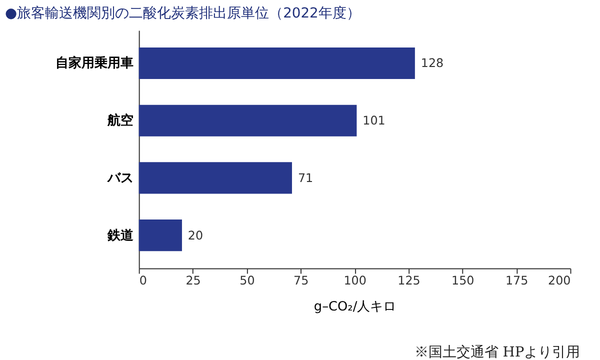  What do you see at coordinates (409, 281) in the screenshot?
I see `x-tick-label: 125` at bounding box center [409, 281].